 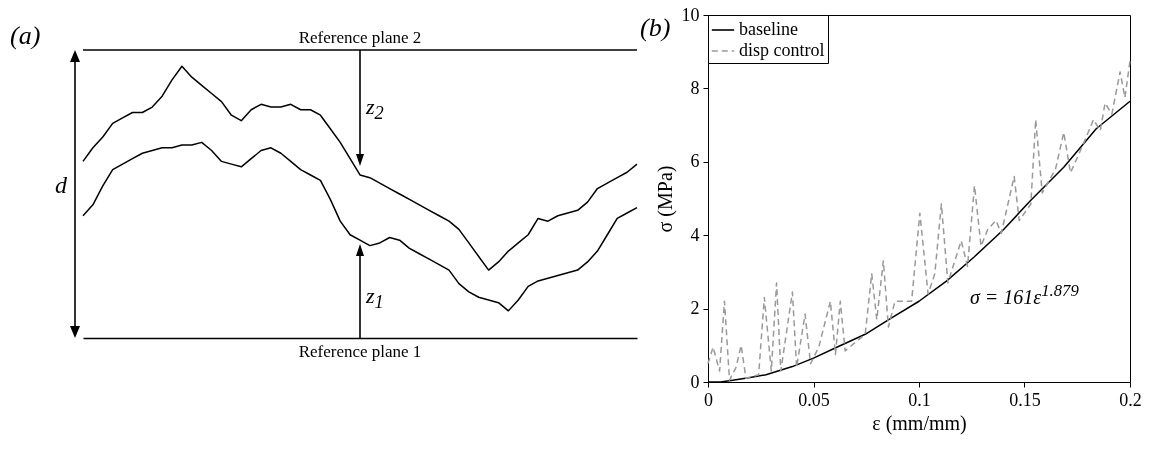 I want to click on y-tick-label: 8, so click(x=695, y=87).